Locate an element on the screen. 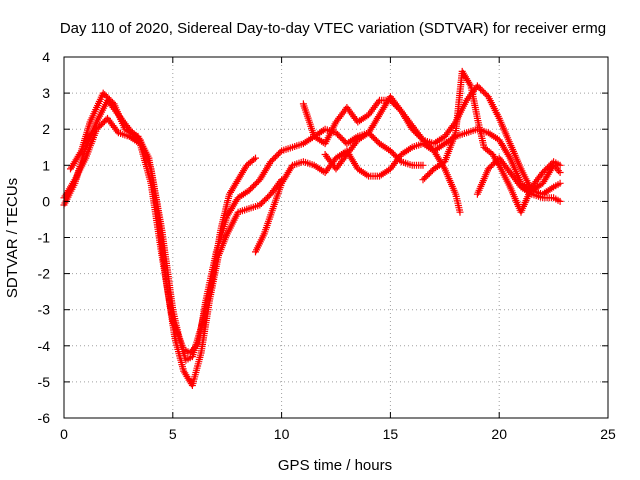 This screenshot has height=480, width=640. y-tick-label: -5 is located at coordinates (44, 382).